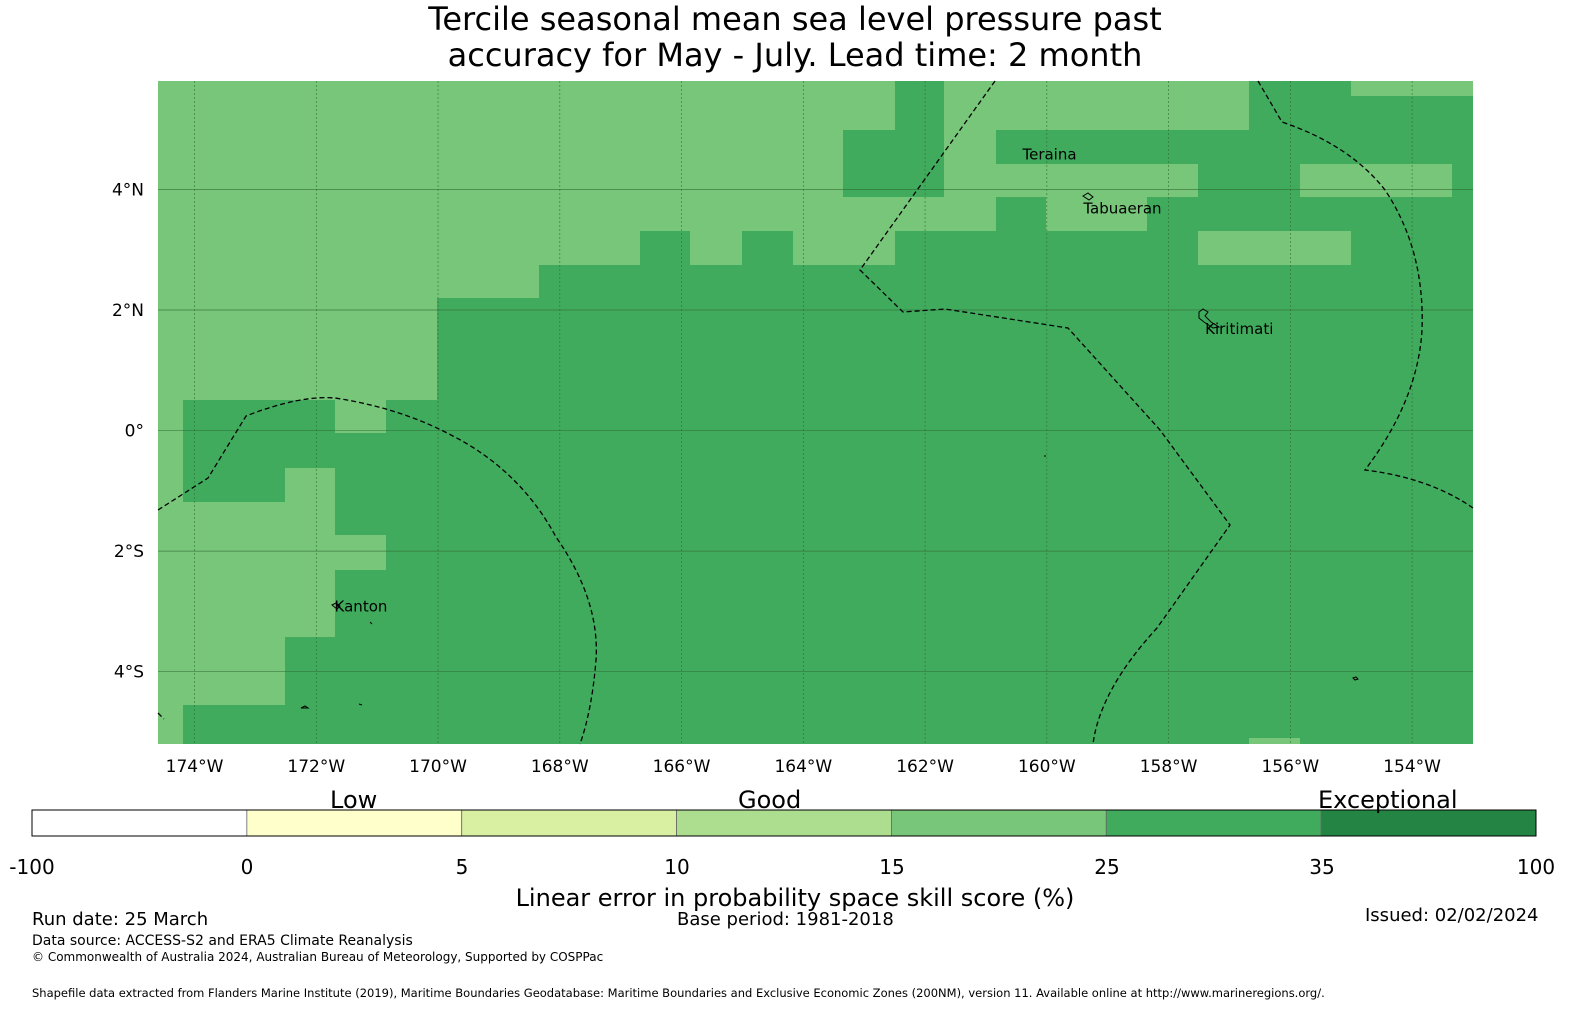  I want to click on longitude-label: 160°W, so click(1047, 767).